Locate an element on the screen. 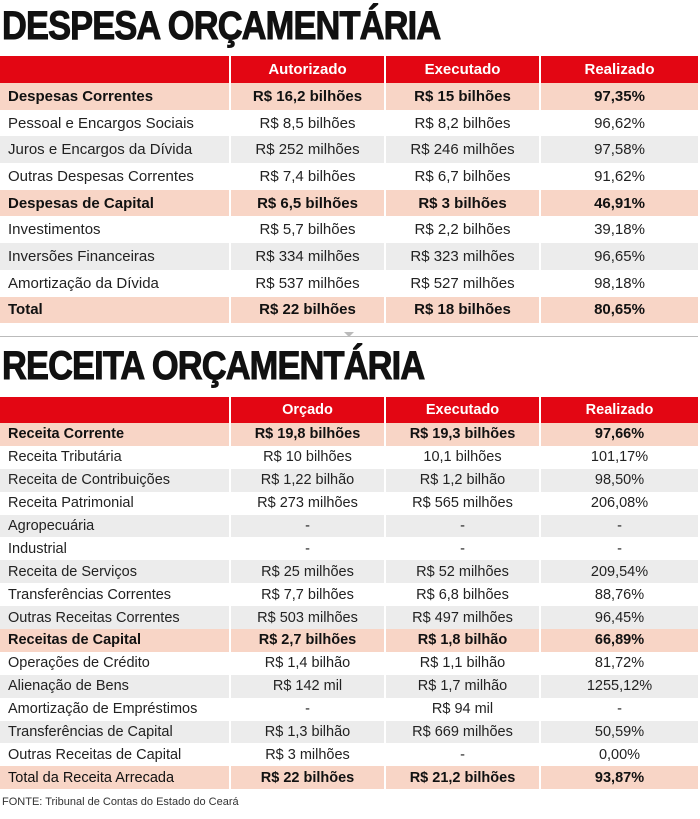  row-label: Outras Receitas de Capital is located at coordinates (95, 754).